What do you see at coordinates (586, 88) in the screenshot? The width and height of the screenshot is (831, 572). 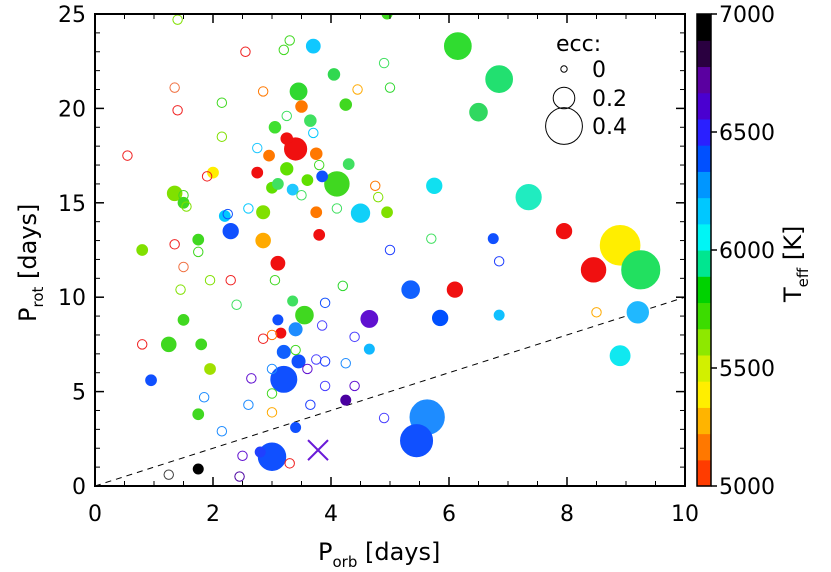 I see `ecc-legend: ecc: 0 0.2 0.4` at bounding box center [586, 88].